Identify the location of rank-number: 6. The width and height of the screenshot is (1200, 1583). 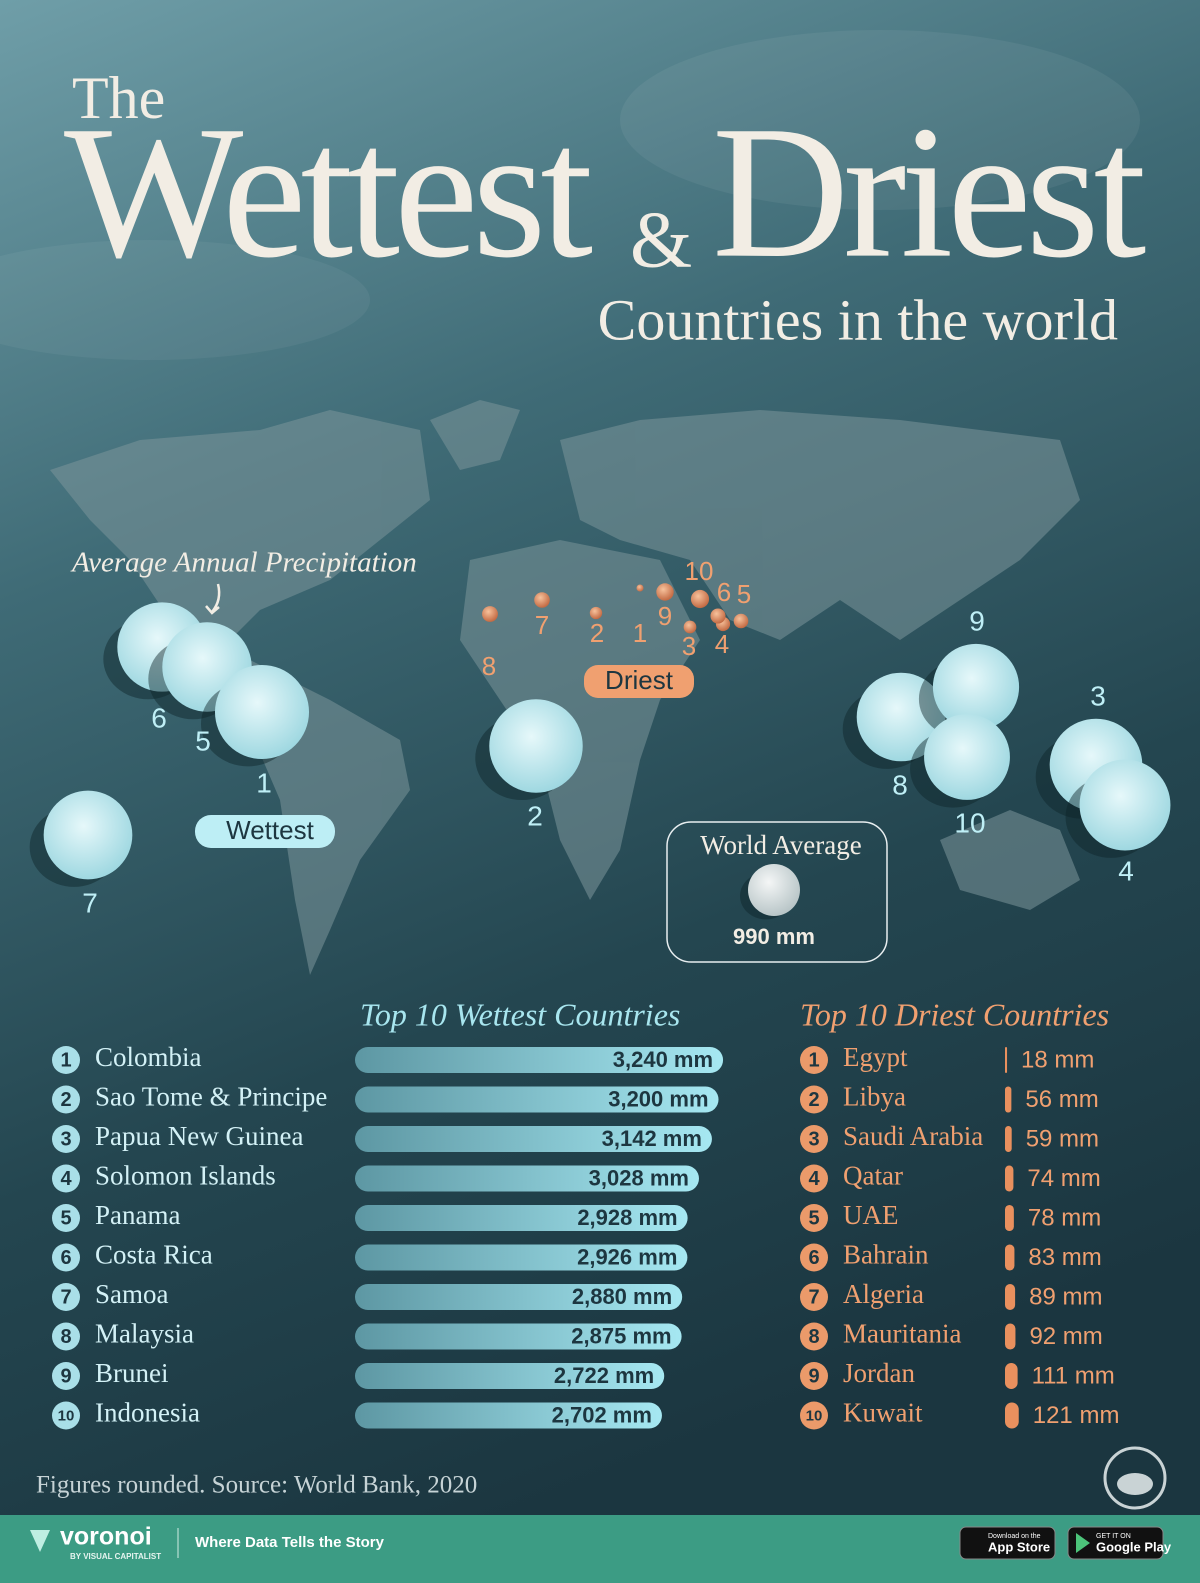
(813, 1258).